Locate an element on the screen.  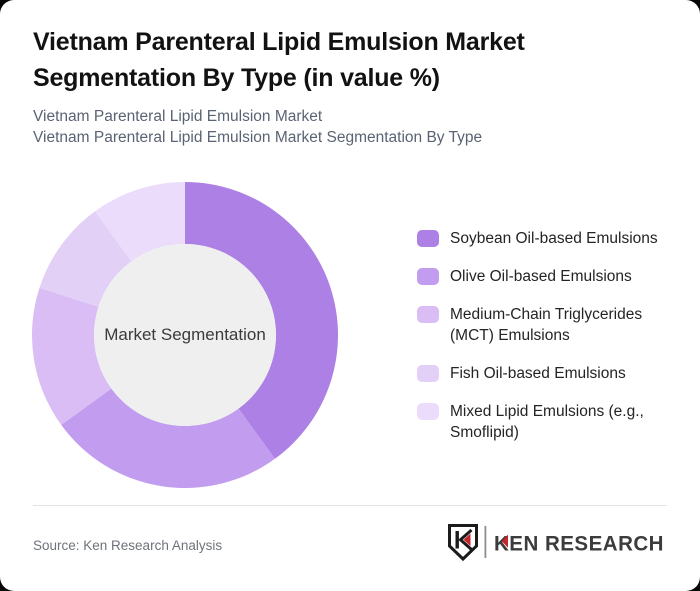
legend-label: Olive Oil-based Emulsions is located at coordinates (541, 276).